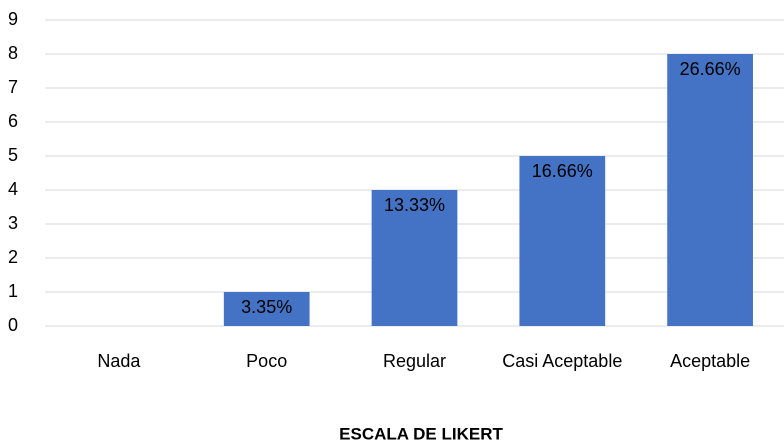 This screenshot has width=784, height=442. What do you see at coordinates (13, 189) in the screenshot?
I see `y-tick-label: 4` at bounding box center [13, 189].